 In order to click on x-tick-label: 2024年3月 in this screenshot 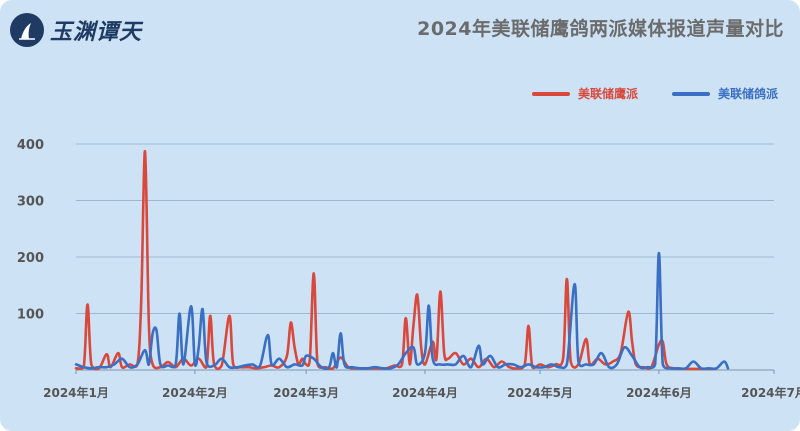, I will do `click(306, 392)`.